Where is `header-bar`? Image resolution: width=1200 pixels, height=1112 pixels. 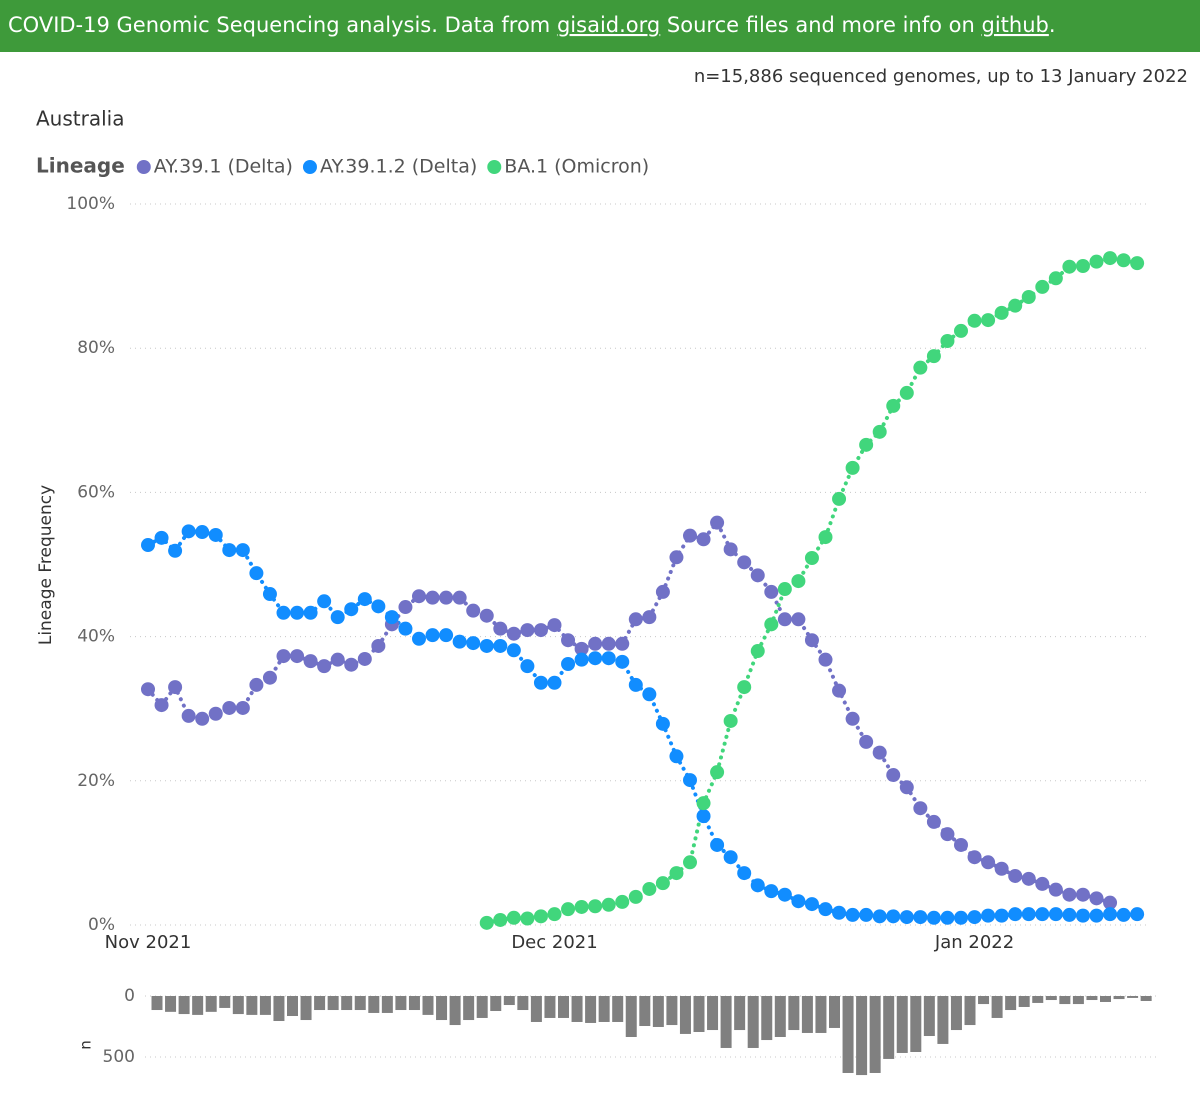
header-bar is located at coordinates (600, 26).